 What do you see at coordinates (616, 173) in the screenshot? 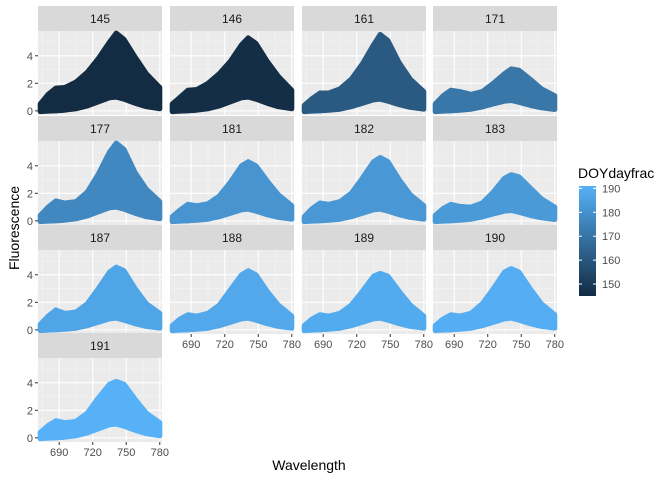
I see `legend-title: DOYdayfrac` at bounding box center [616, 173].